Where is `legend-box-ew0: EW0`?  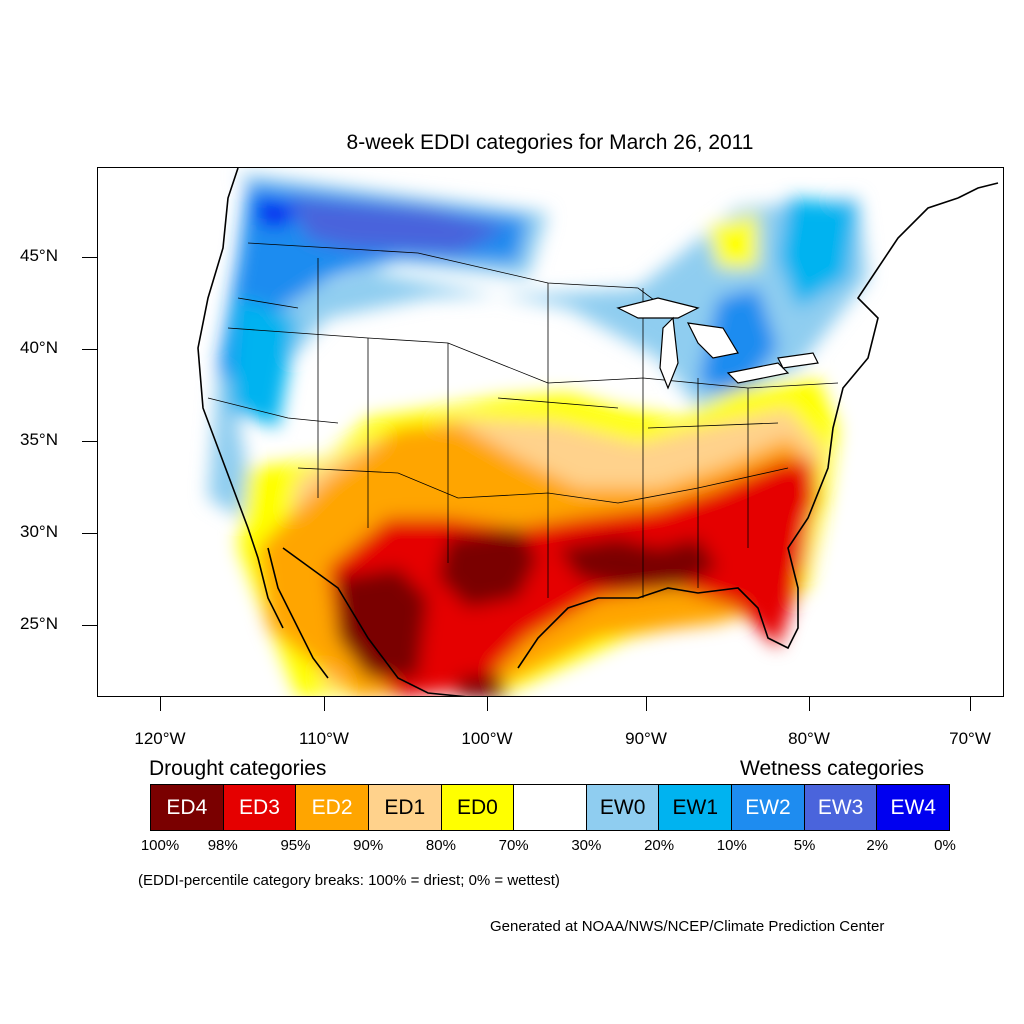 legend-box-ew0: EW0 is located at coordinates (623, 807).